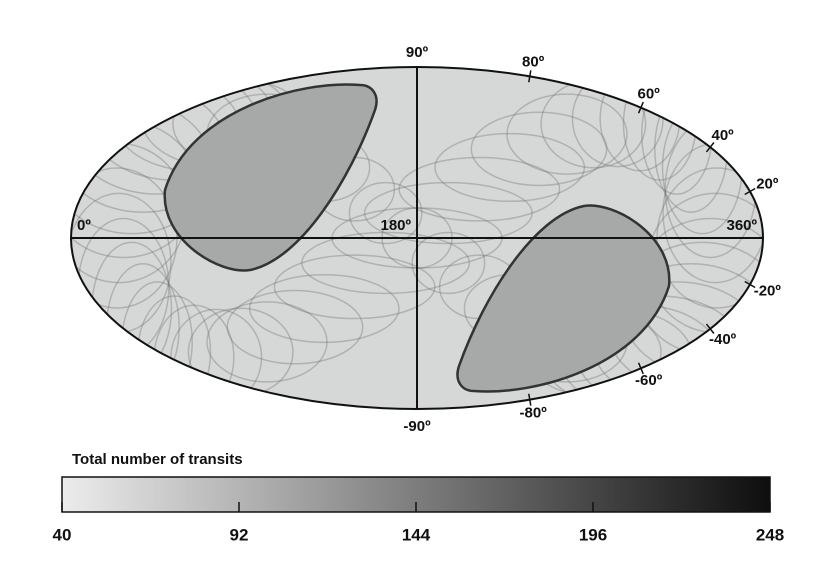 The image size is (831, 587). Describe the element at coordinates (768, 290) in the screenshot. I see `lat-label: -20º` at that location.